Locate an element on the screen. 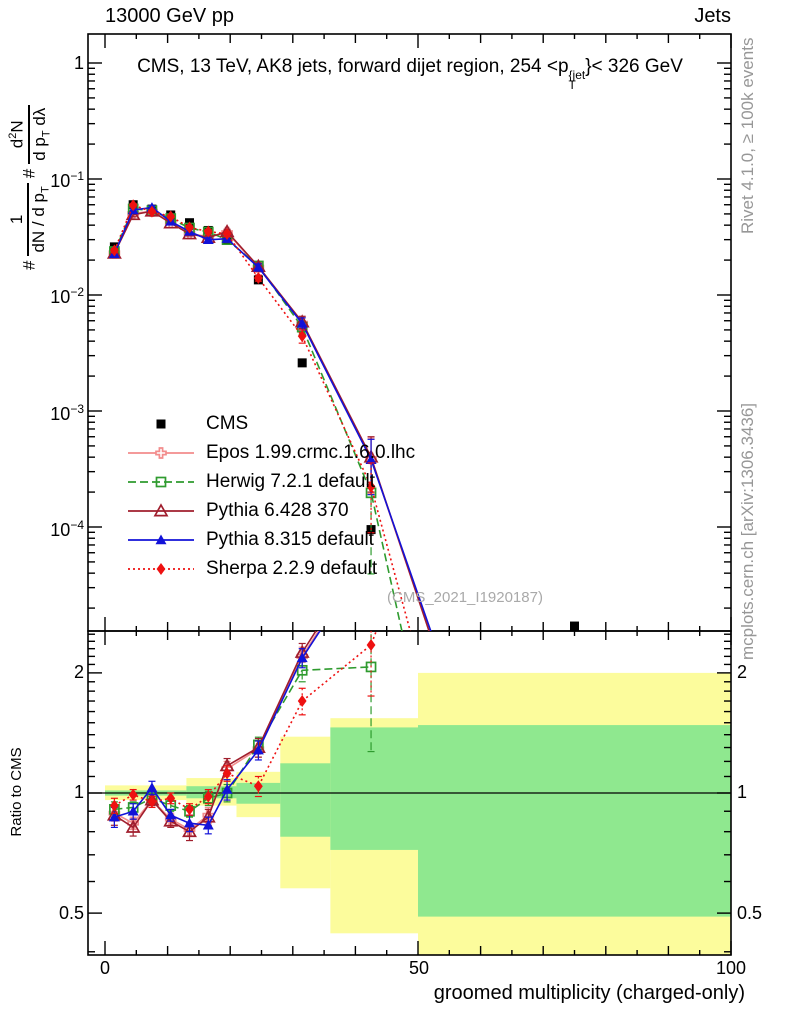  analysis-id-watermark: (CMS_2021_I1920187) is located at coordinates (465, 597).